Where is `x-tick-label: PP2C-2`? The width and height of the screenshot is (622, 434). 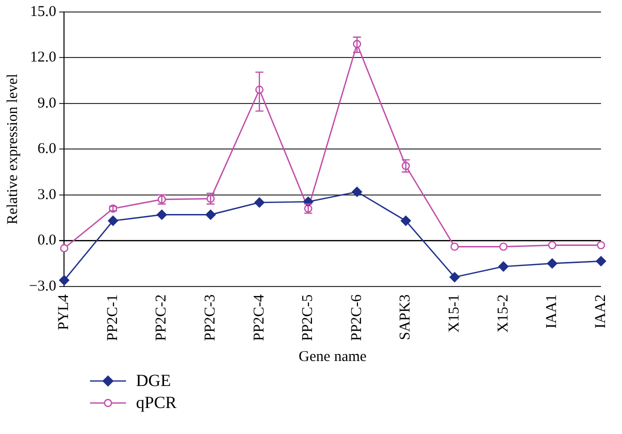
x-tick-label: PP2C-2 is located at coordinates (162, 318).